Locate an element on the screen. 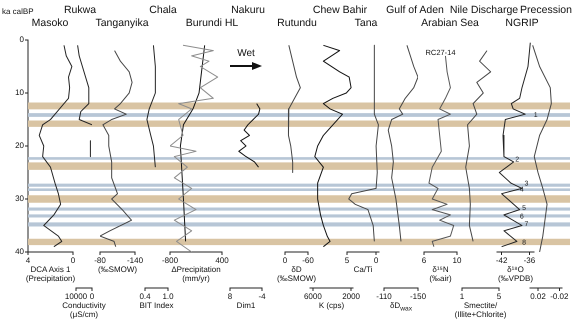 This screenshot has height=321, width=576. x-tick-label: -150 is located at coordinates (418, 297).